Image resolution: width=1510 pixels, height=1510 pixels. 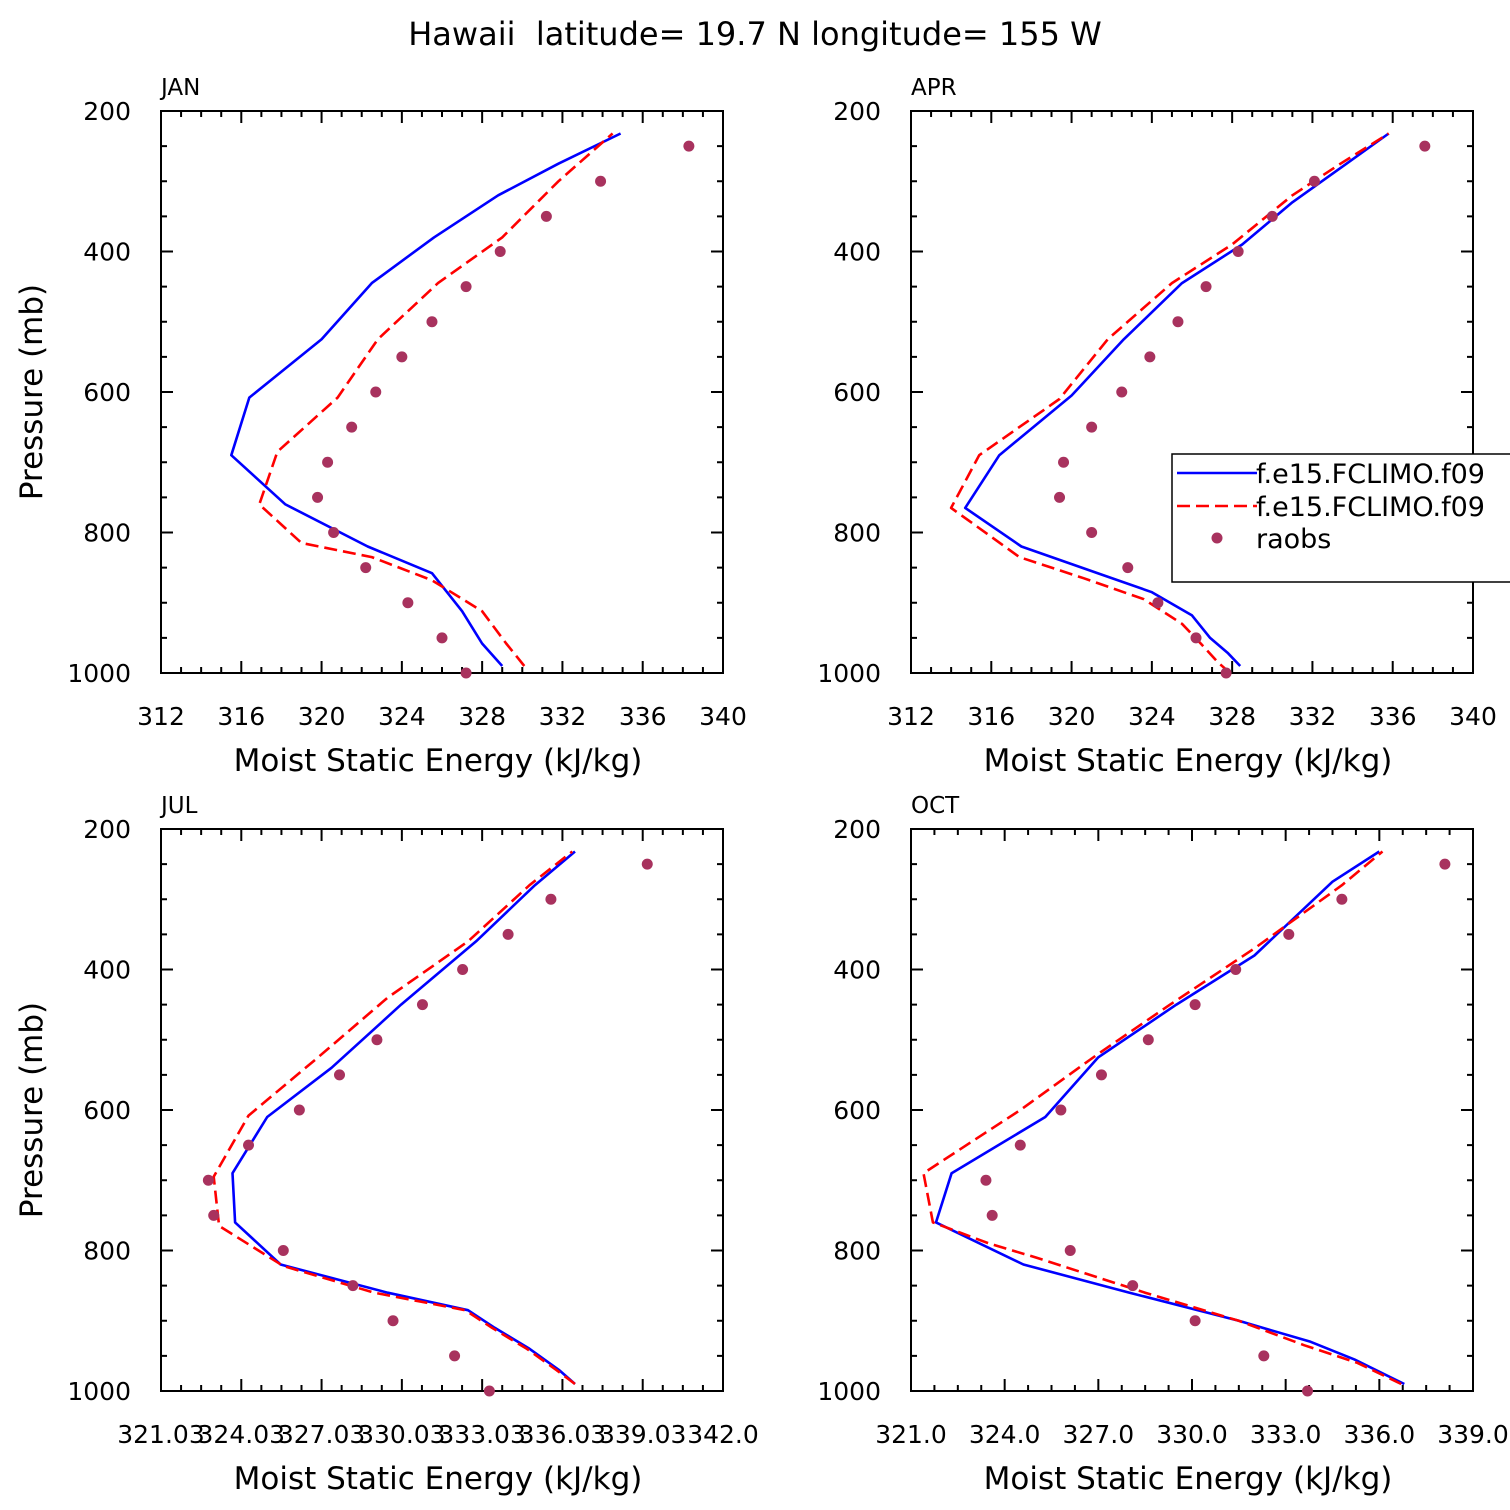 I want to click on legend-entry: f.e15.FCLIMO.f09, so click(x=1370, y=474).